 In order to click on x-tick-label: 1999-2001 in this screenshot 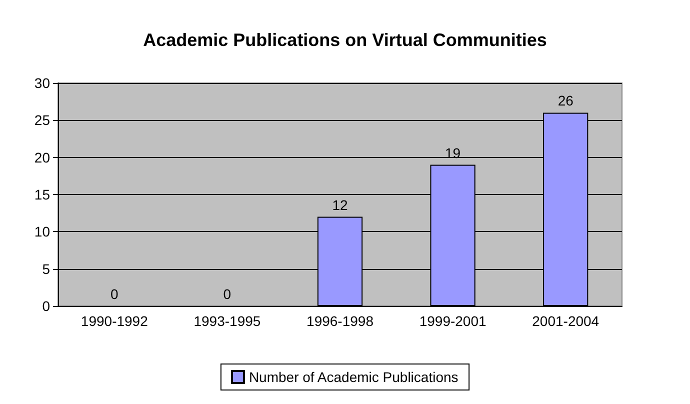, I will do `click(452, 321)`.